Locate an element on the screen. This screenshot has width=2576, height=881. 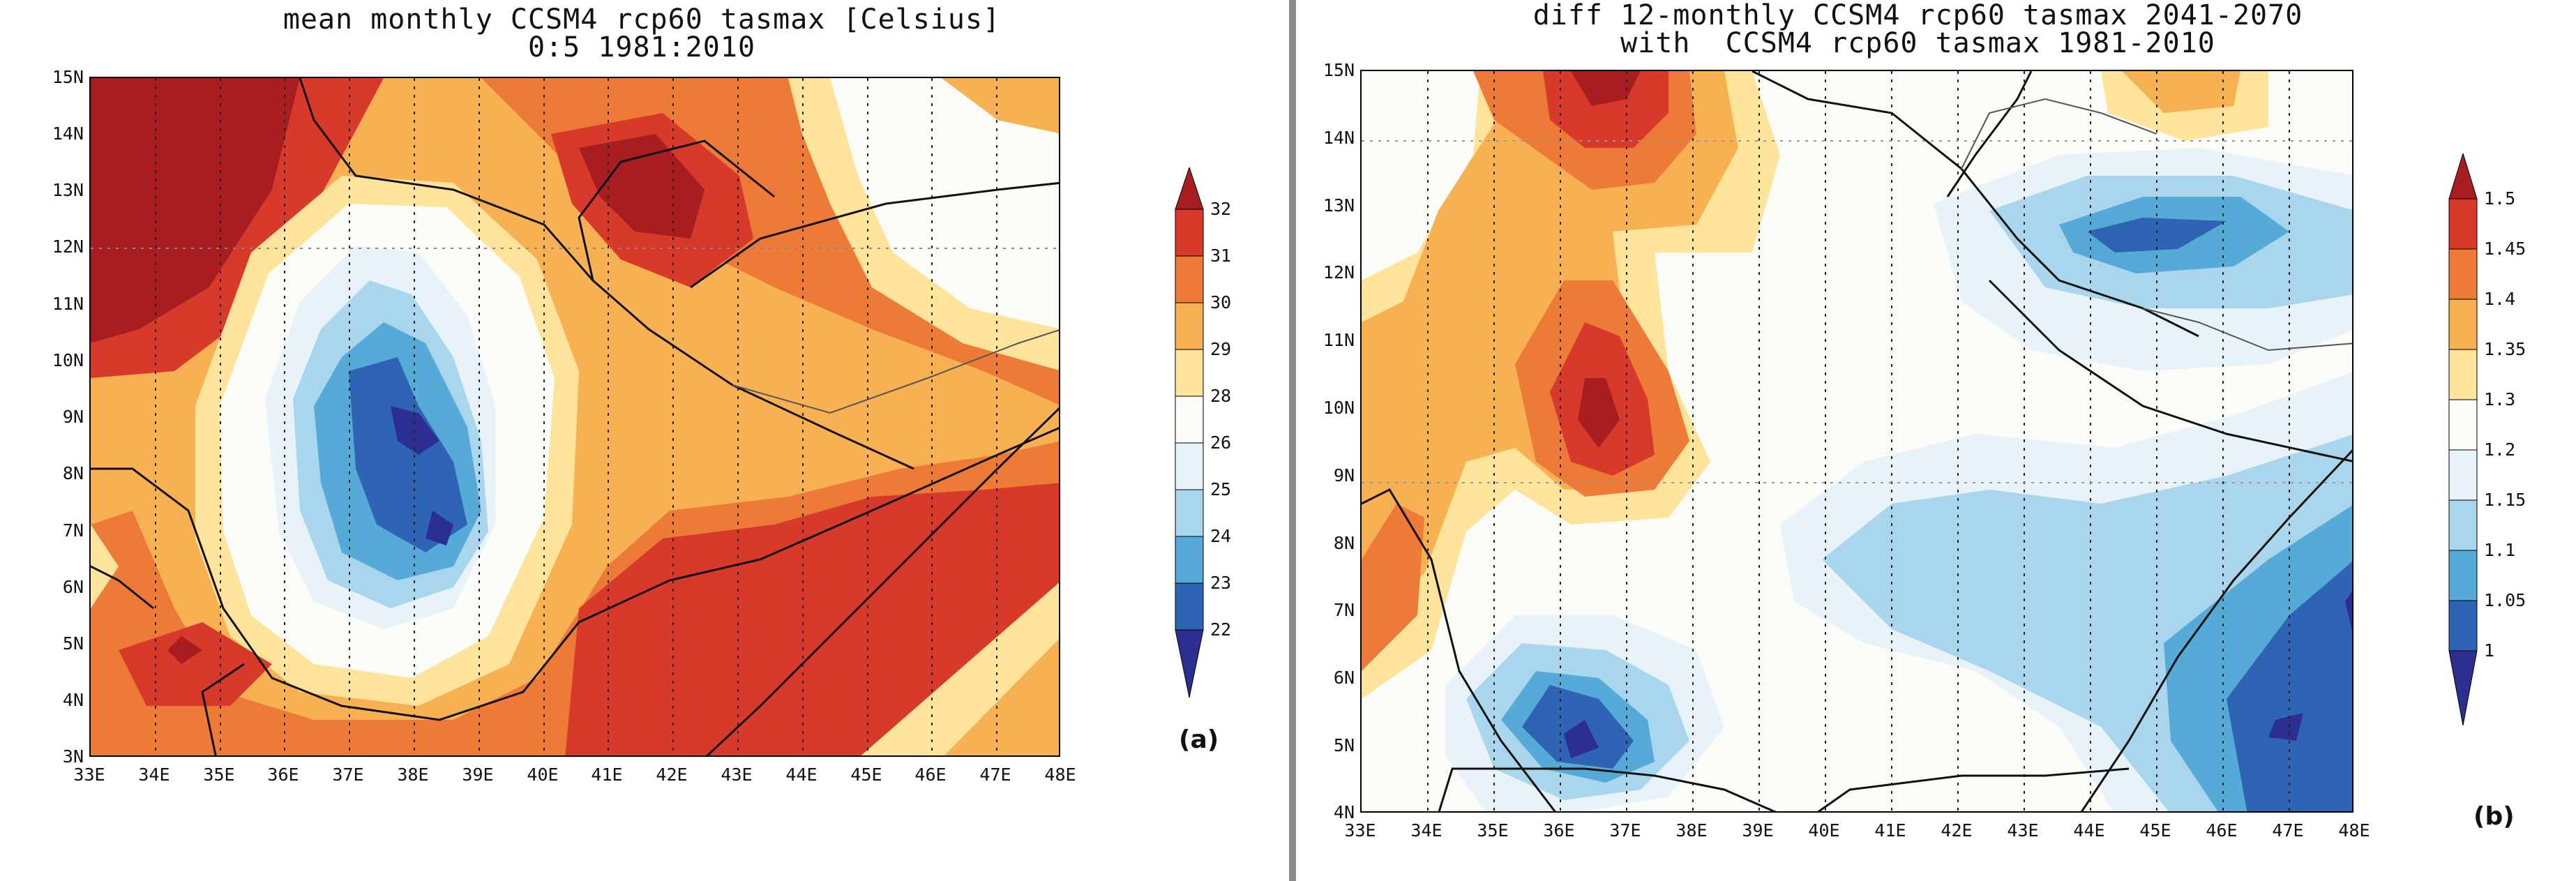
panel-a-colorbar-label: 24 is located at coordinates (1221, 536).